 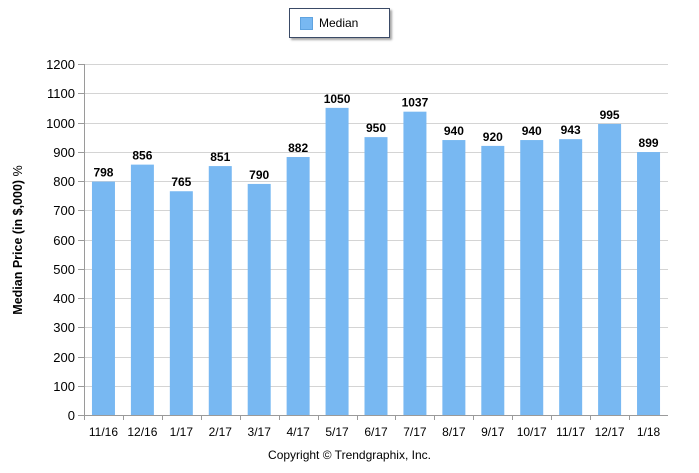 What do you see at coordinates (64, 327) in the screenshot?
I see `y-tick-label-300: 300` at bounding box center [64, 327].